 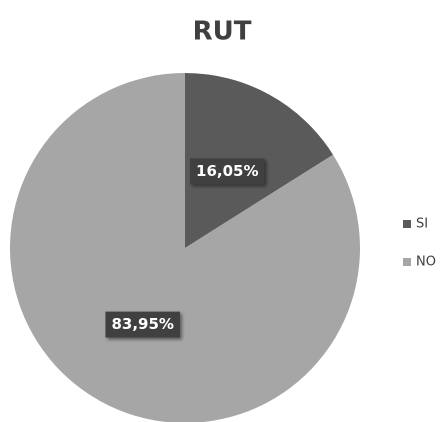 I want to click on data-label-text: 83,95%, so click(x=142, y=324).